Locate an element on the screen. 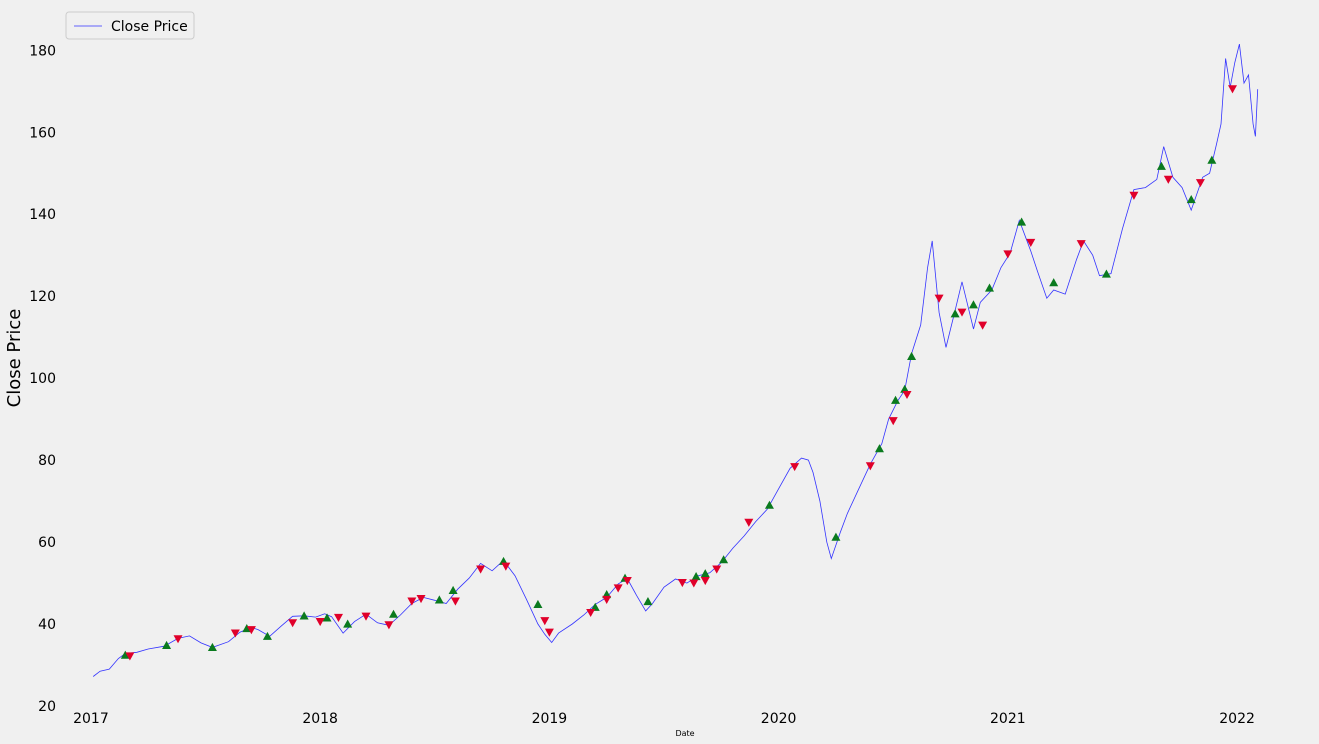  y-tick-label: 80 is located at coordinates (47, 461).